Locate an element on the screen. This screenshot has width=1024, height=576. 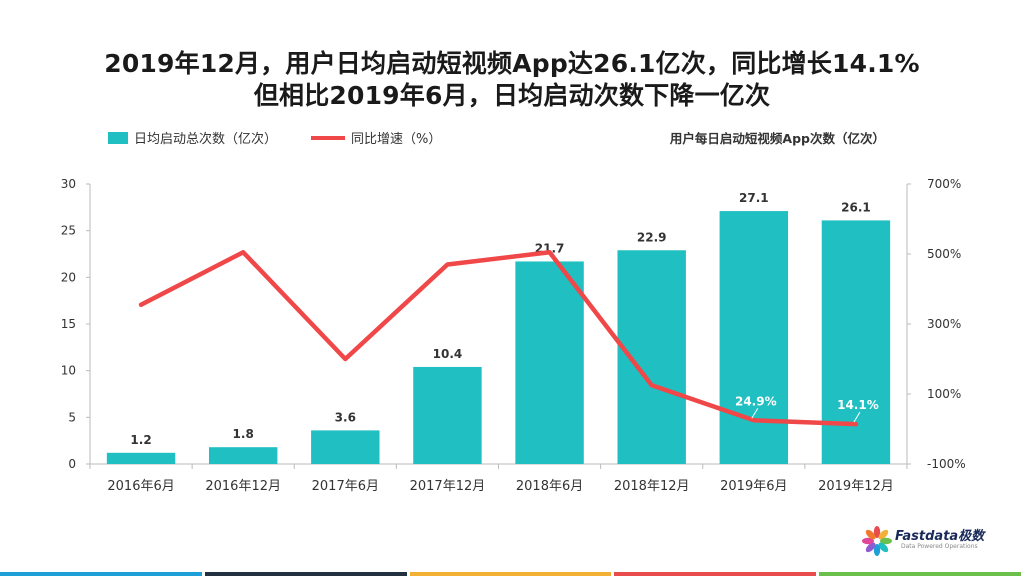
bar-data-label: 3.6 is located at coordinates (345, 417).